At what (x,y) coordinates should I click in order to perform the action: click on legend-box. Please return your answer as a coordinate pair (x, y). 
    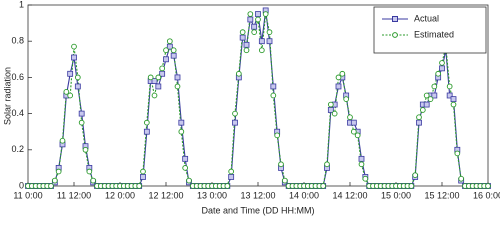
    Looking at the image, I should click on (430, 30).